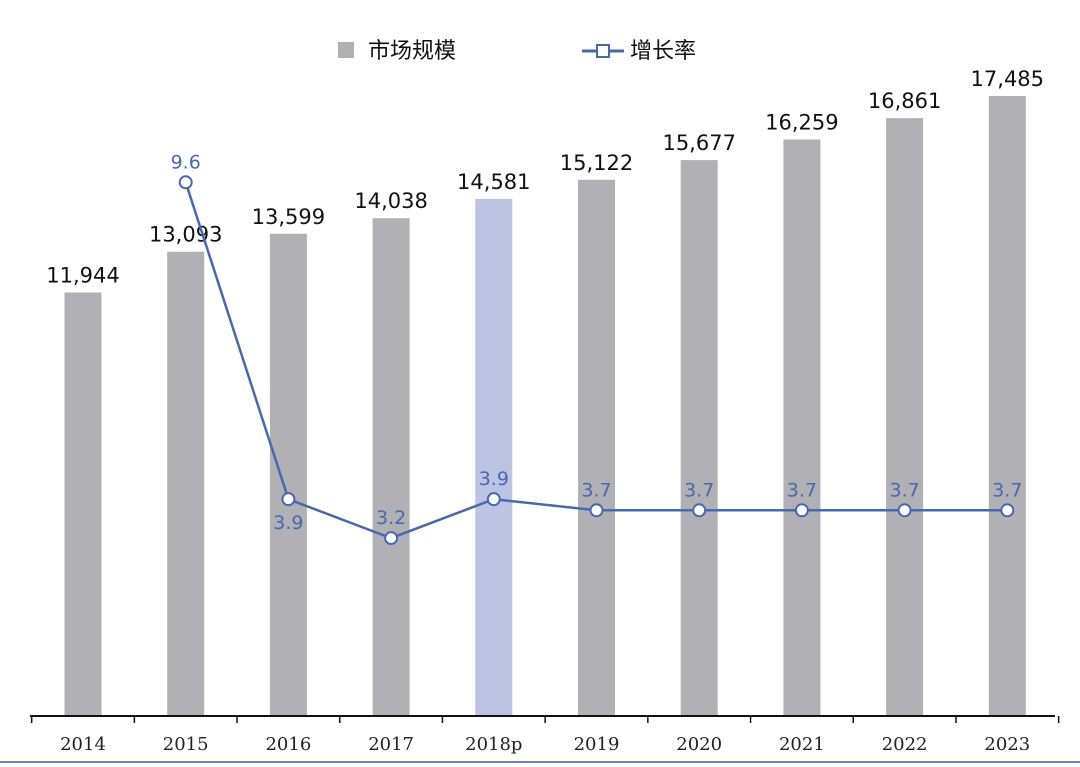  I want to click on bar-2023, so click(1007, 406).